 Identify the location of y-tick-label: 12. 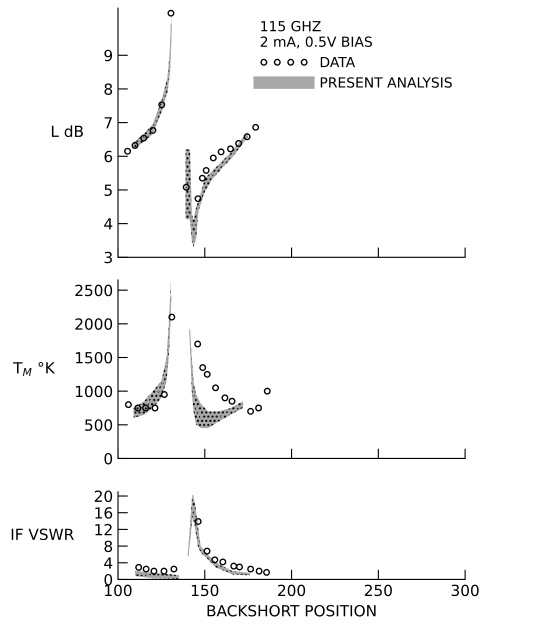
(103, 530).